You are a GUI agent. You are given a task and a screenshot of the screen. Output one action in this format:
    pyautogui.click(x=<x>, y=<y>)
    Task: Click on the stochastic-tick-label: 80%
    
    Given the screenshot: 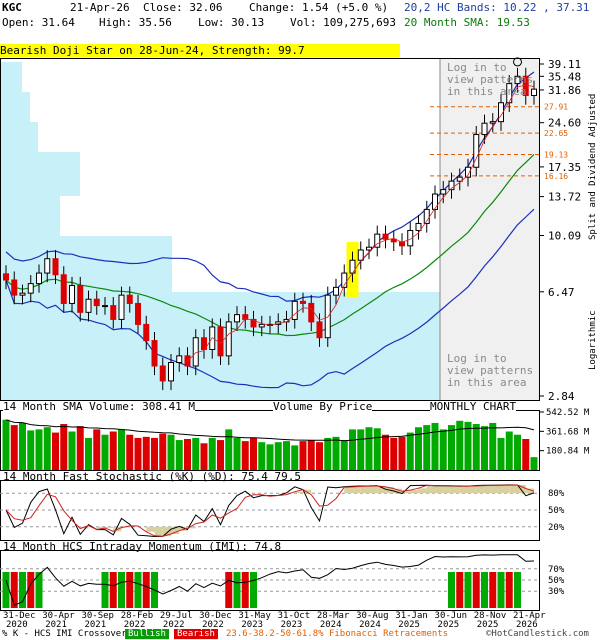 What is the action you would take?
    pyautogui.click(x=556, y=494)
    